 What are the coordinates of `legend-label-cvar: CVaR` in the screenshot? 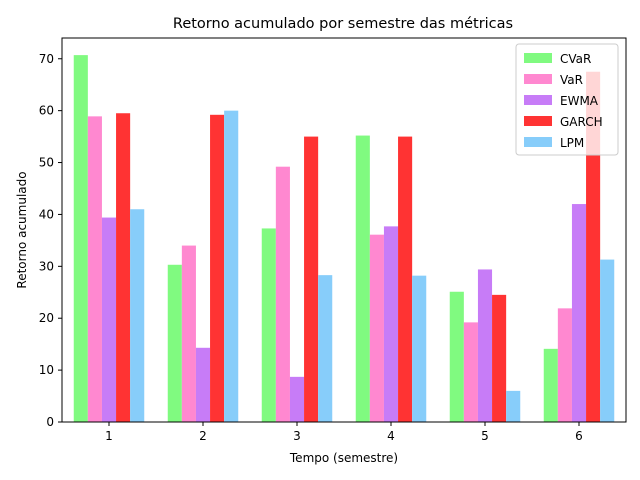 It's located at (575, 59).